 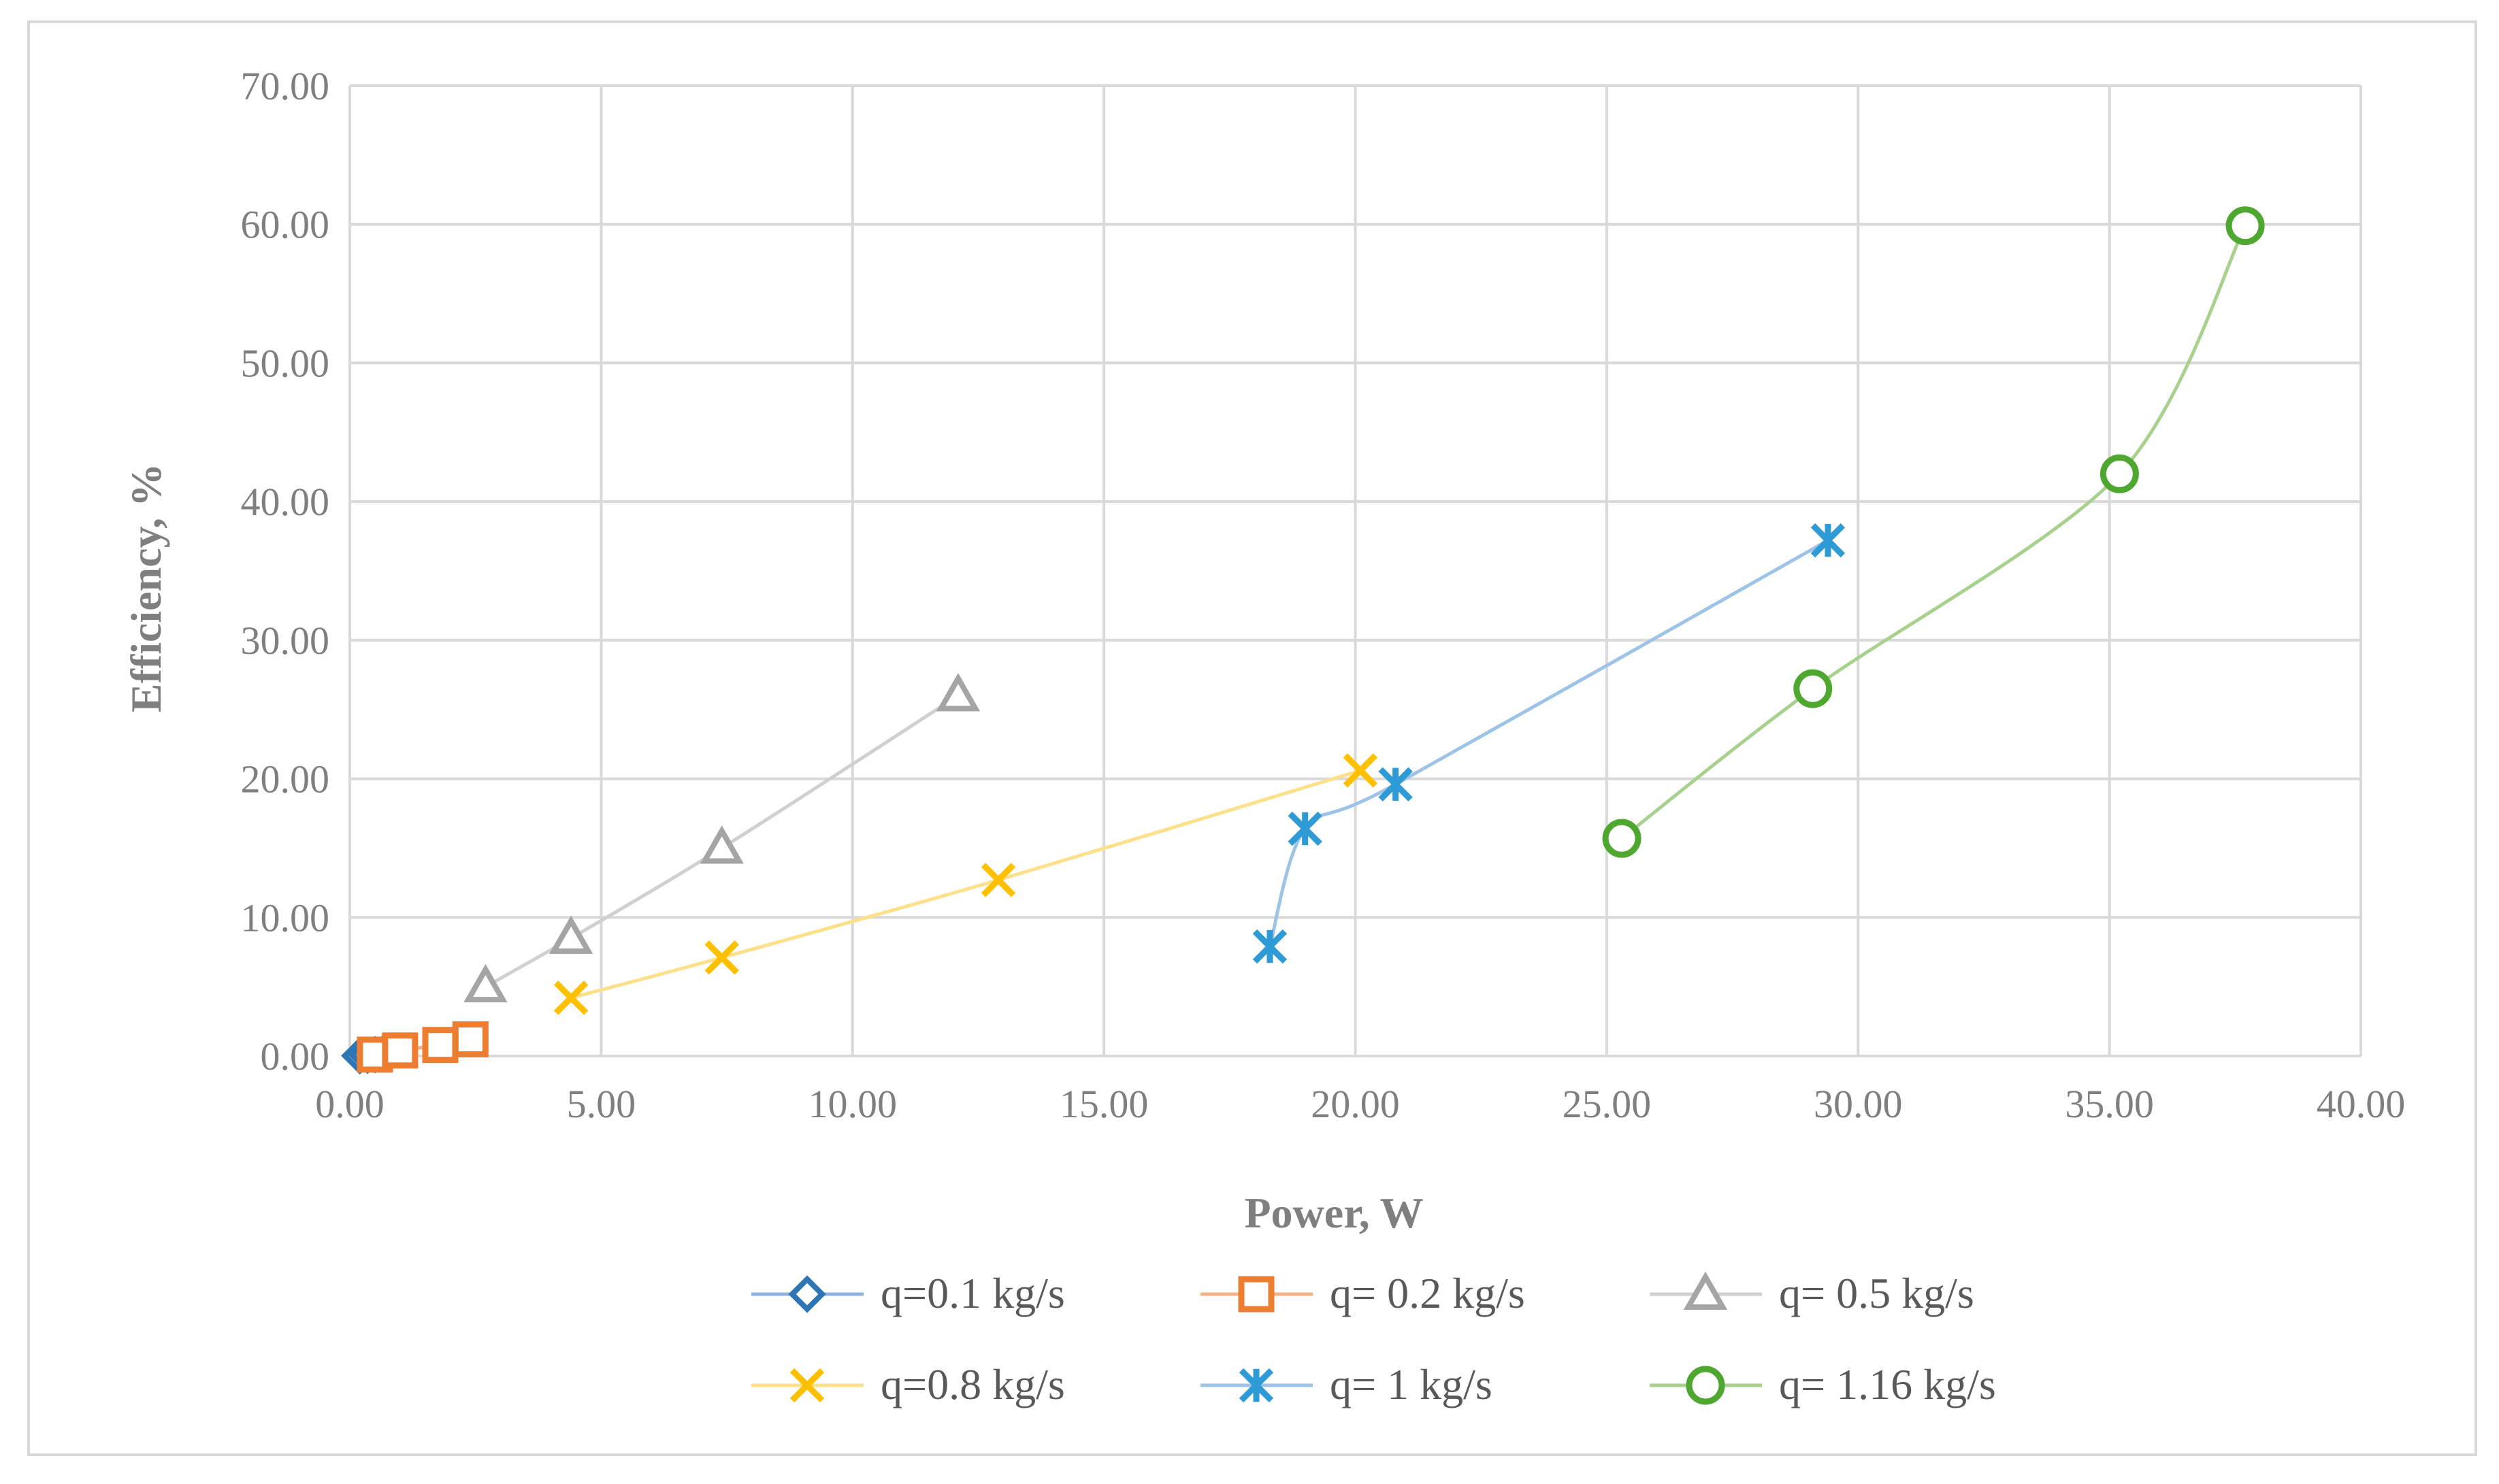 I want to click on x-tick-label: 40.00, so click(x=2361, y=1104).